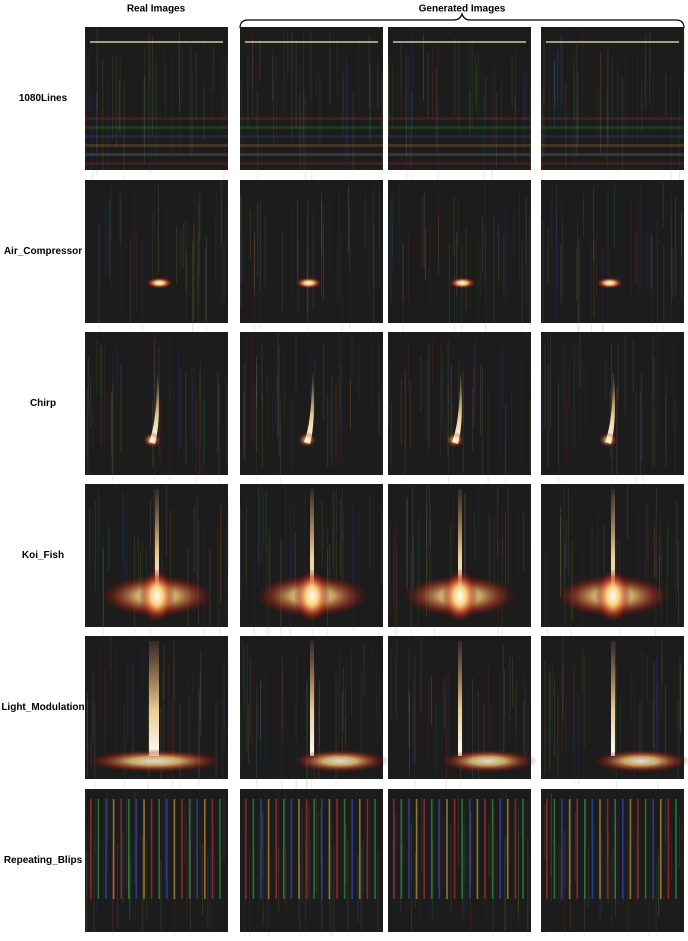 This screenshot has height=941, width=688. Describe the element at coordinates (639, 761) in the screenshot. I see `band-glow` at that location.